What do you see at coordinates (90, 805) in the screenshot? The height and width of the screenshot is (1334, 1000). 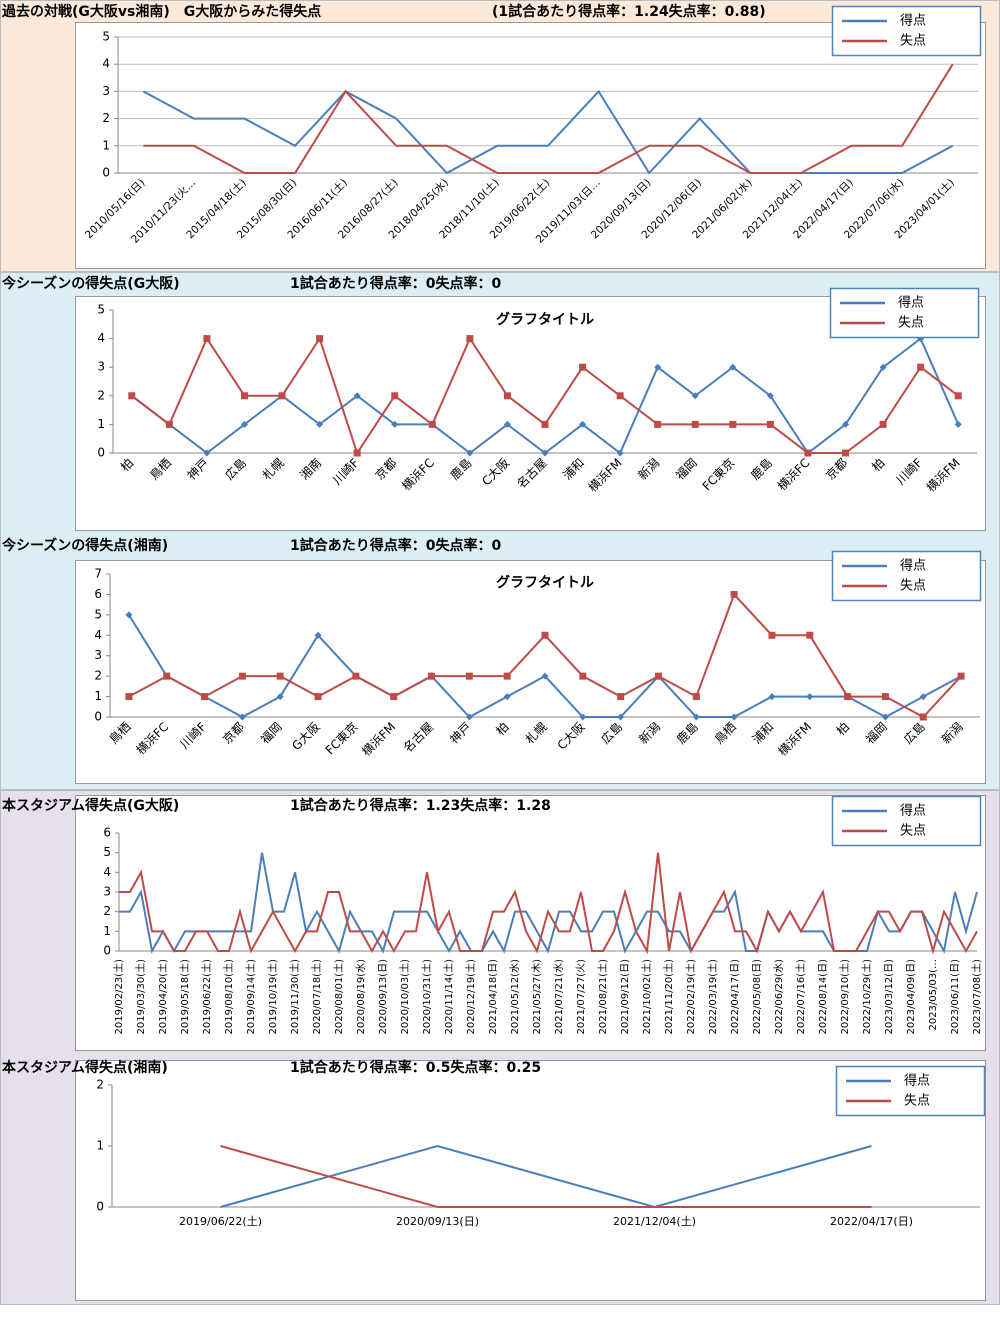 I see `section-title: 本スタジアム得失点(G大阪)` at bounding box center [90, 805].